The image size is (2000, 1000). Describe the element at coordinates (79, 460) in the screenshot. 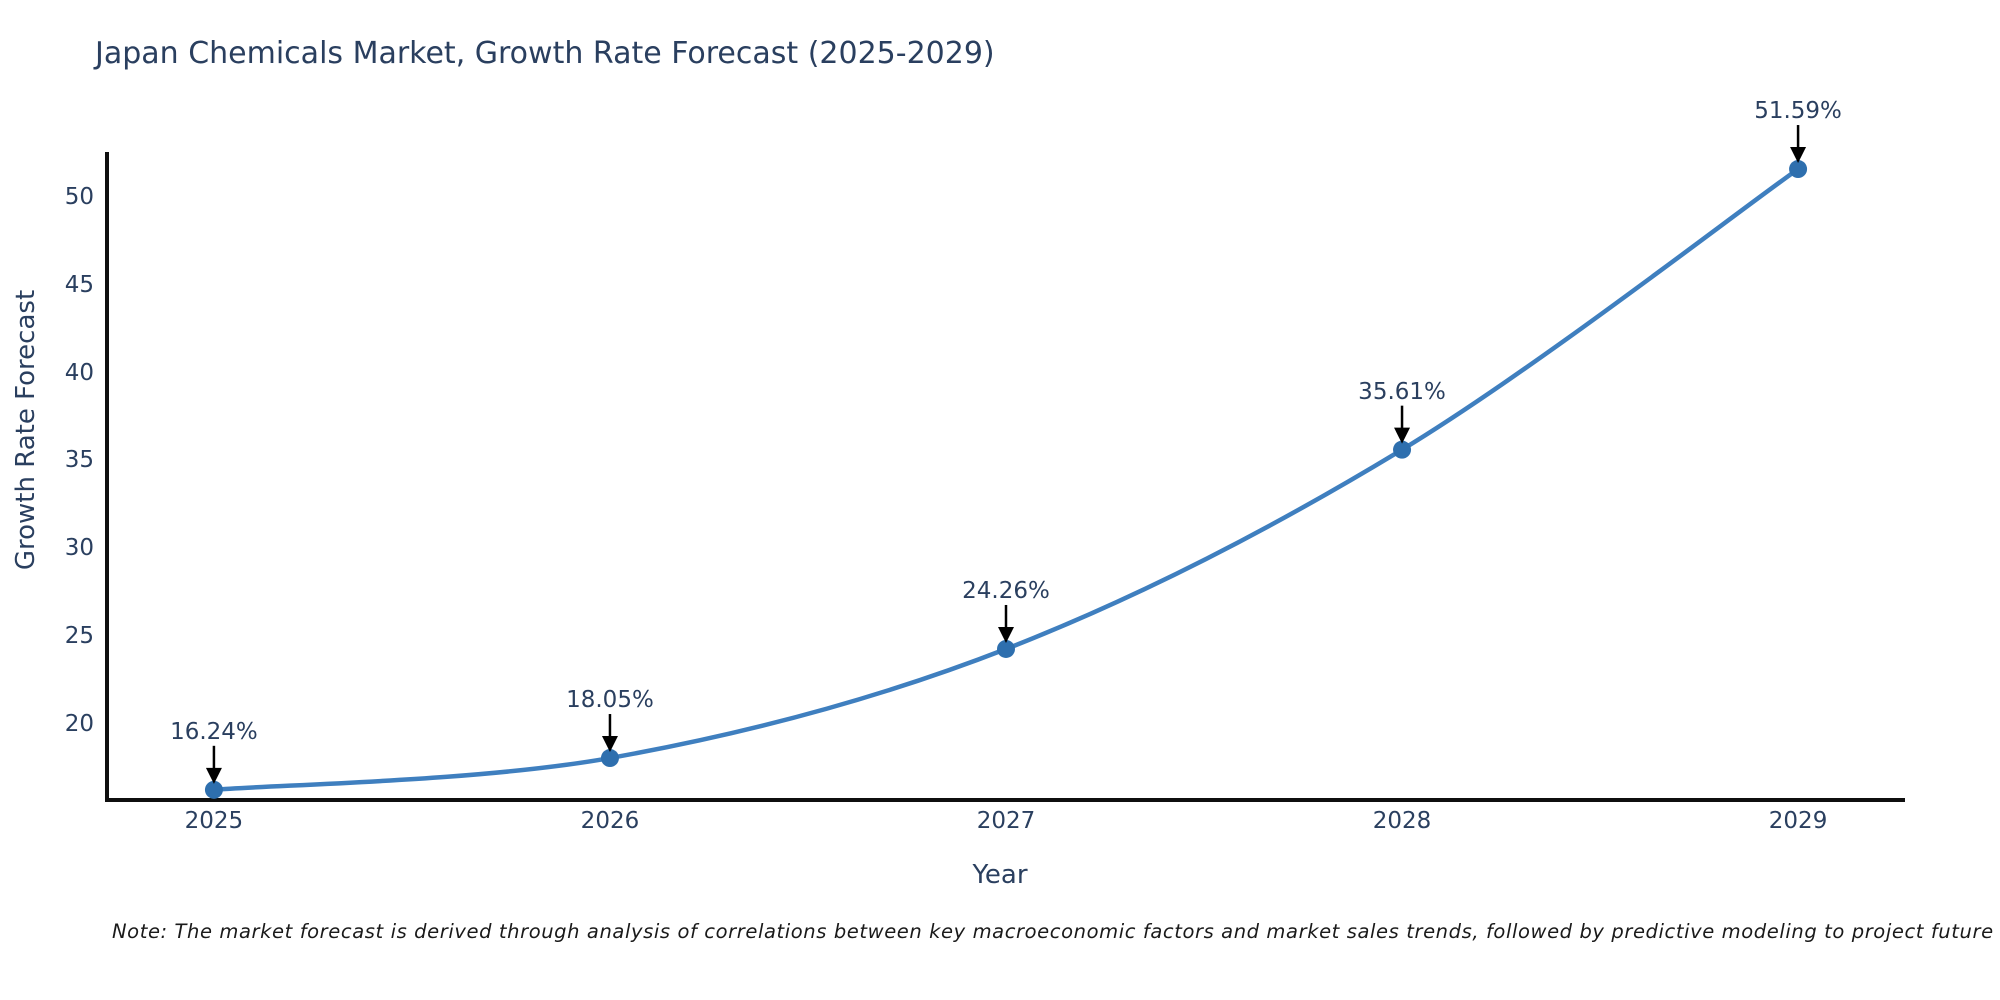

I see `y-tick-label: 35` at that location.